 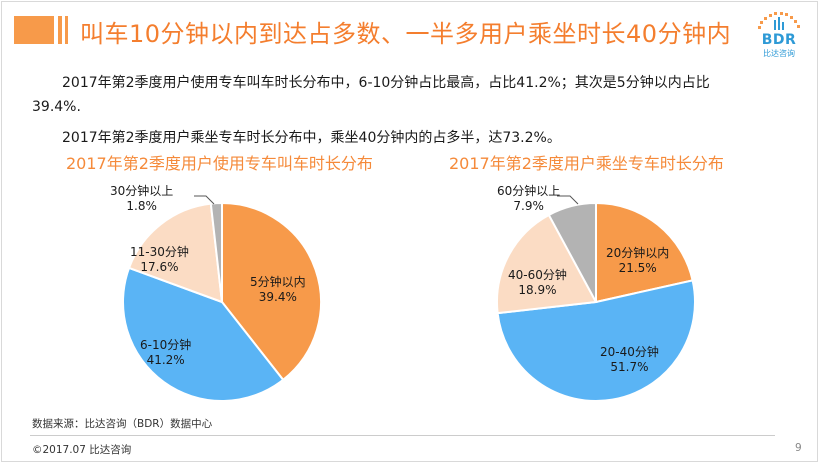 I want to click on chart-1-label-11-30: 11-30分钟 17.6%, so click(x=159, y=259).